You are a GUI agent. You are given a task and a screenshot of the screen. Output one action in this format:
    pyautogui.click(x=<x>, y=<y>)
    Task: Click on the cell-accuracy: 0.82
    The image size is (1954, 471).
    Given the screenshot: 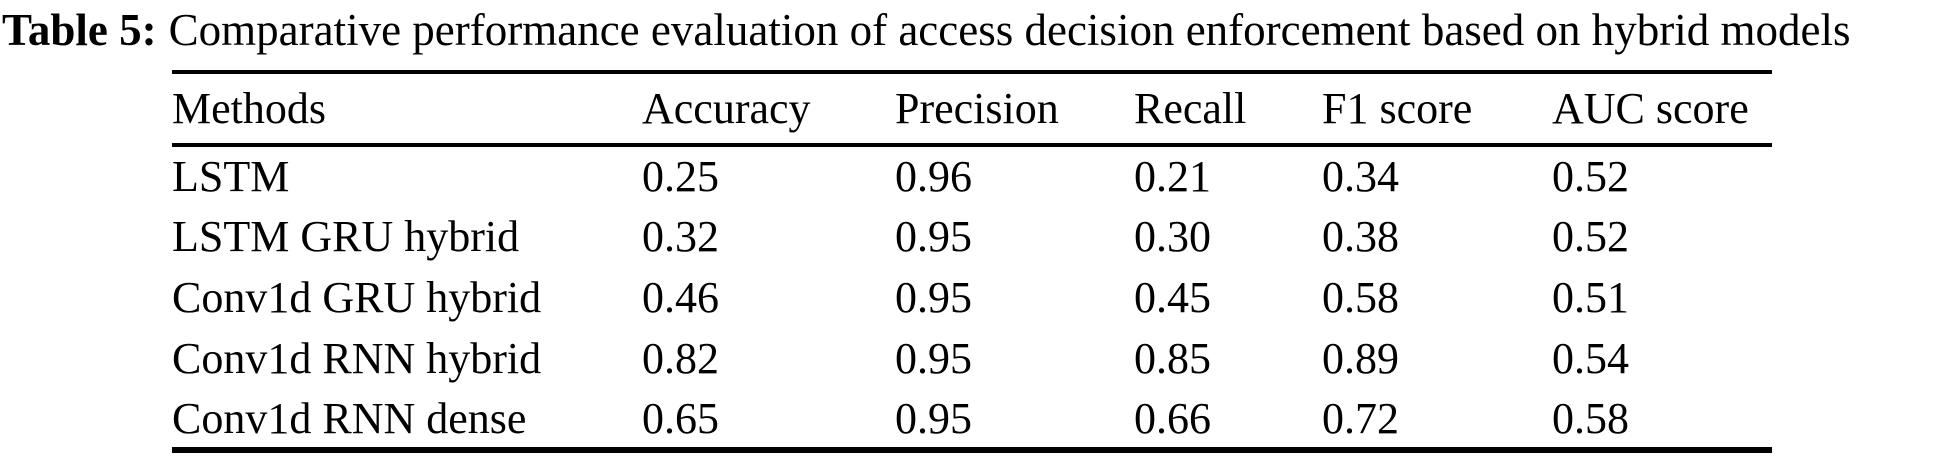 What is the action you would take?
    pyautogui.click(x=680, y=358)
    